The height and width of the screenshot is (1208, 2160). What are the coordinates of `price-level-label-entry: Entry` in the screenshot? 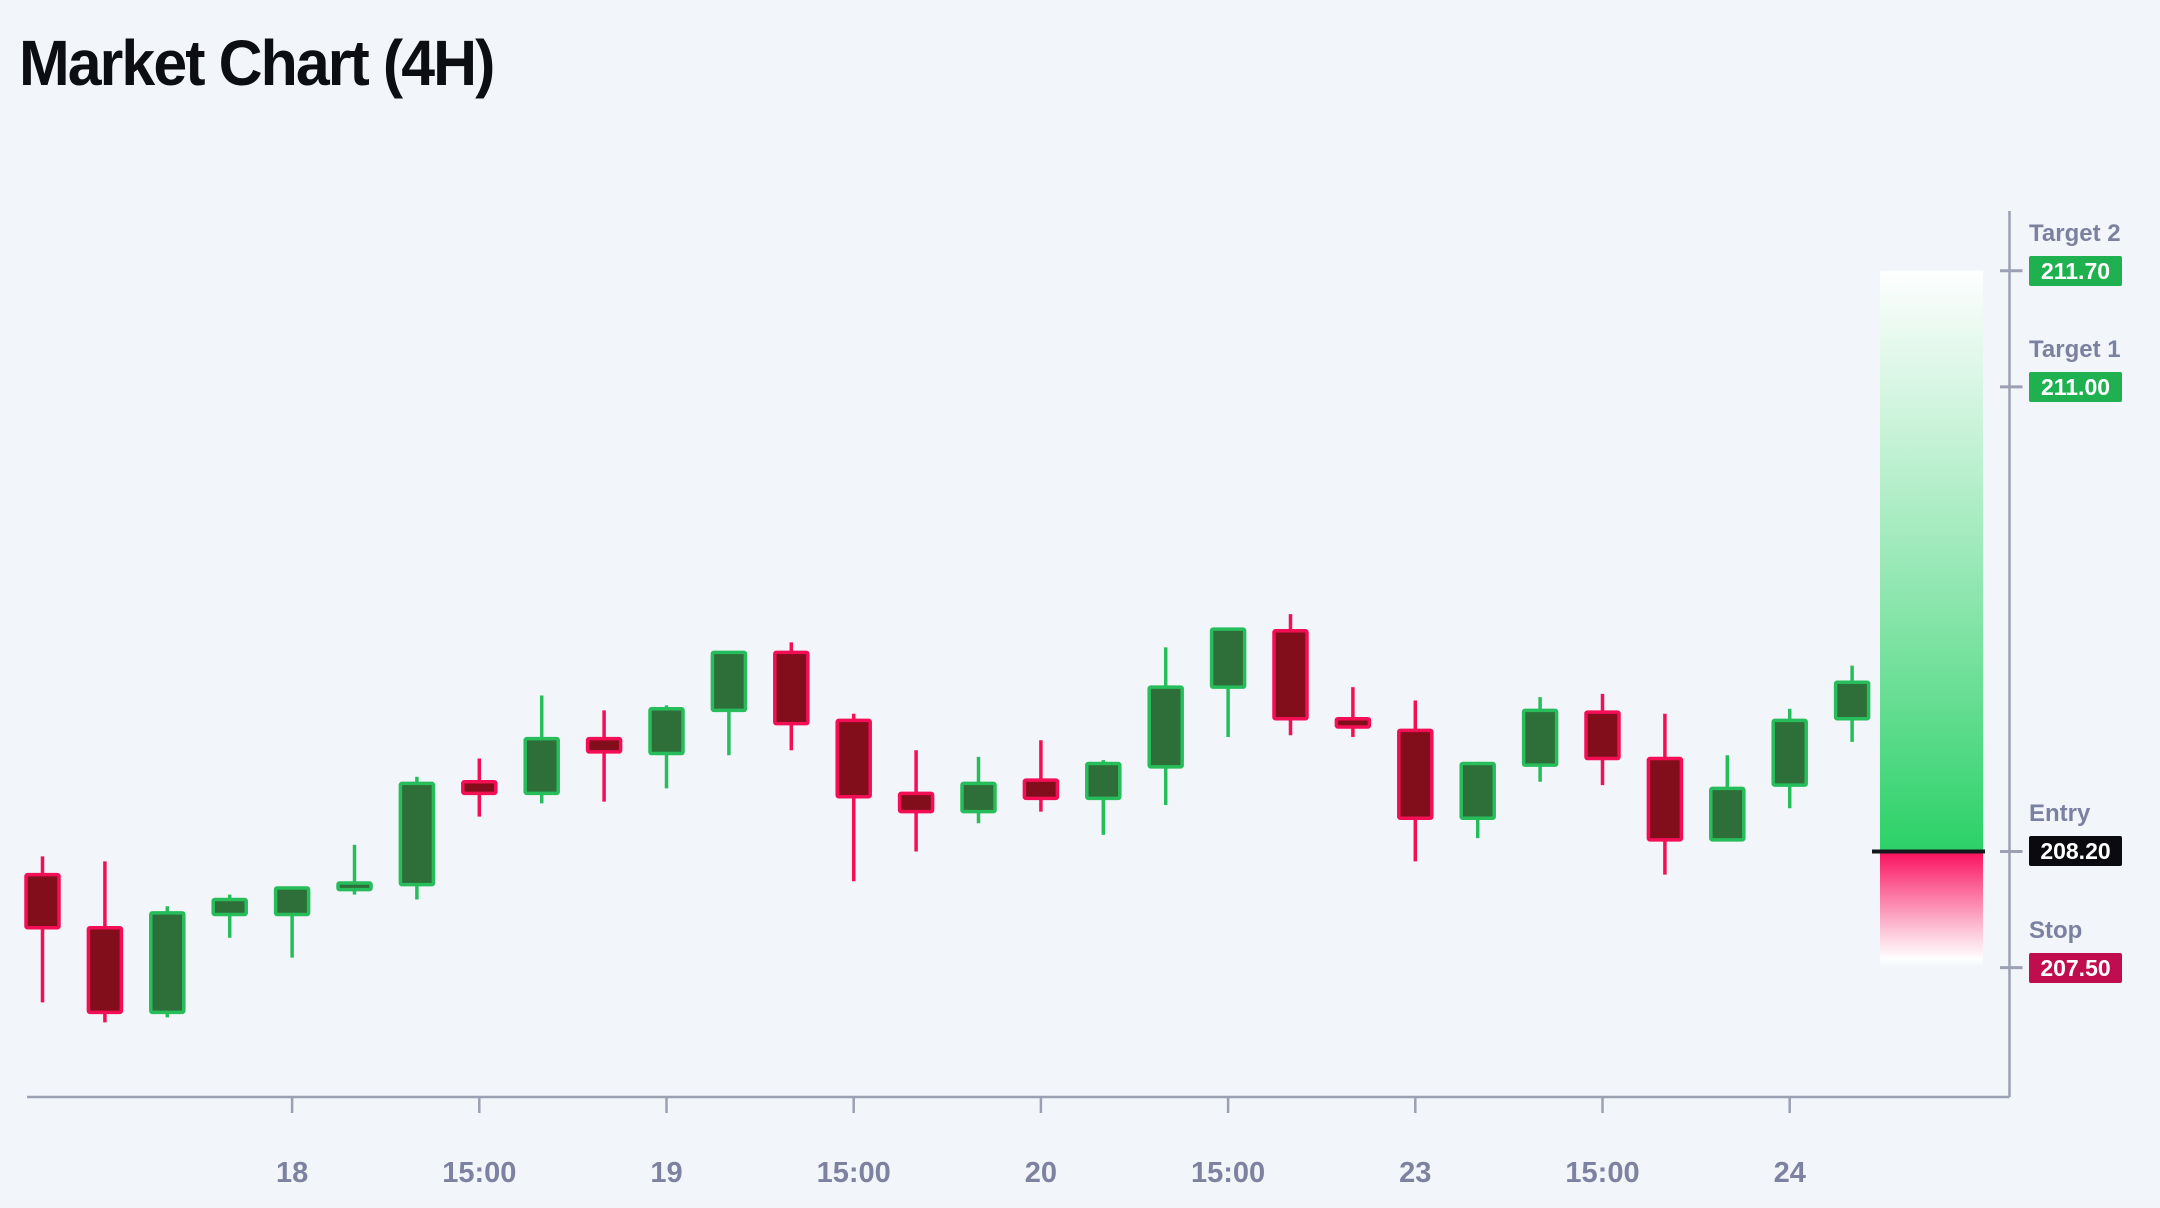 It's located at (2060, 814).